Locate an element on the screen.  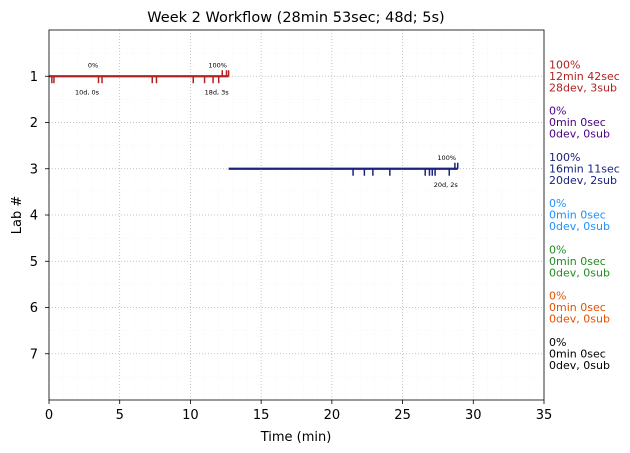
x-tick-label: 0 is located at coordinates (49, 415).